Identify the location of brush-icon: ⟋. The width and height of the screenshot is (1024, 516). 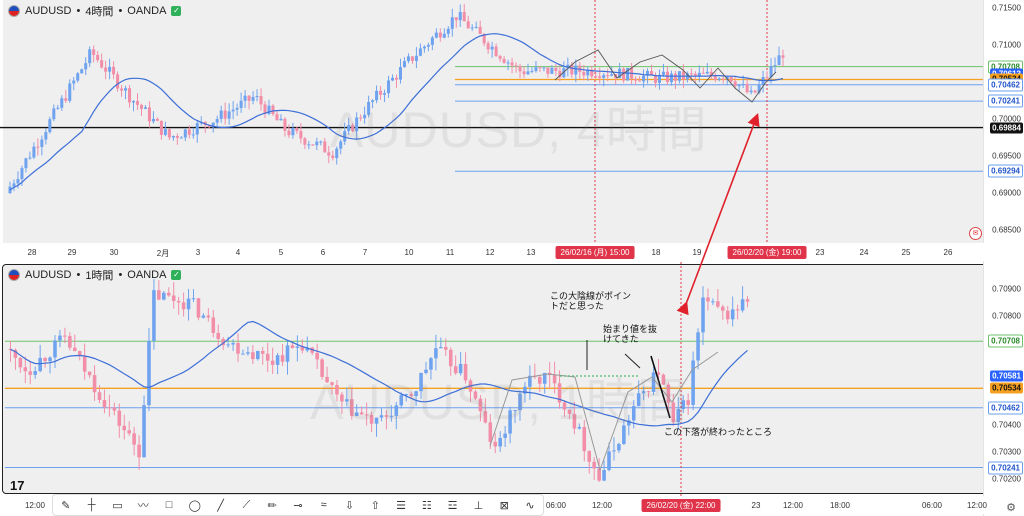
(246, 504).